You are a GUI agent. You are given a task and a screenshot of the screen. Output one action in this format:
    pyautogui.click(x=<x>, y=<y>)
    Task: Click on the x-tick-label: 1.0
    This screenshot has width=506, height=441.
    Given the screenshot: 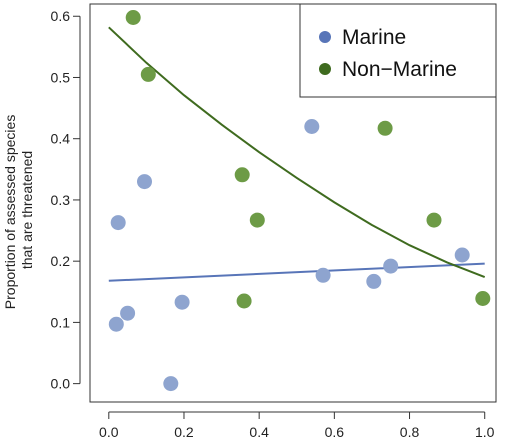 What is the action you would take?
    pyautogui.click(x=485, y=432)
    